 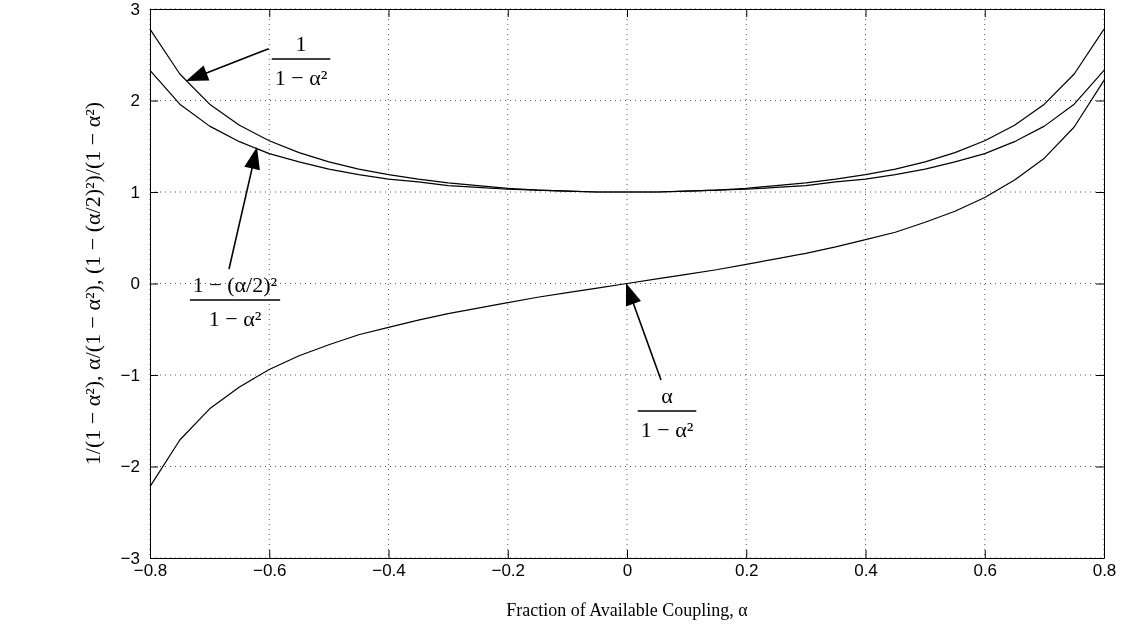 I want to click on y-tick-label: −1, so click(x=130, y=375).